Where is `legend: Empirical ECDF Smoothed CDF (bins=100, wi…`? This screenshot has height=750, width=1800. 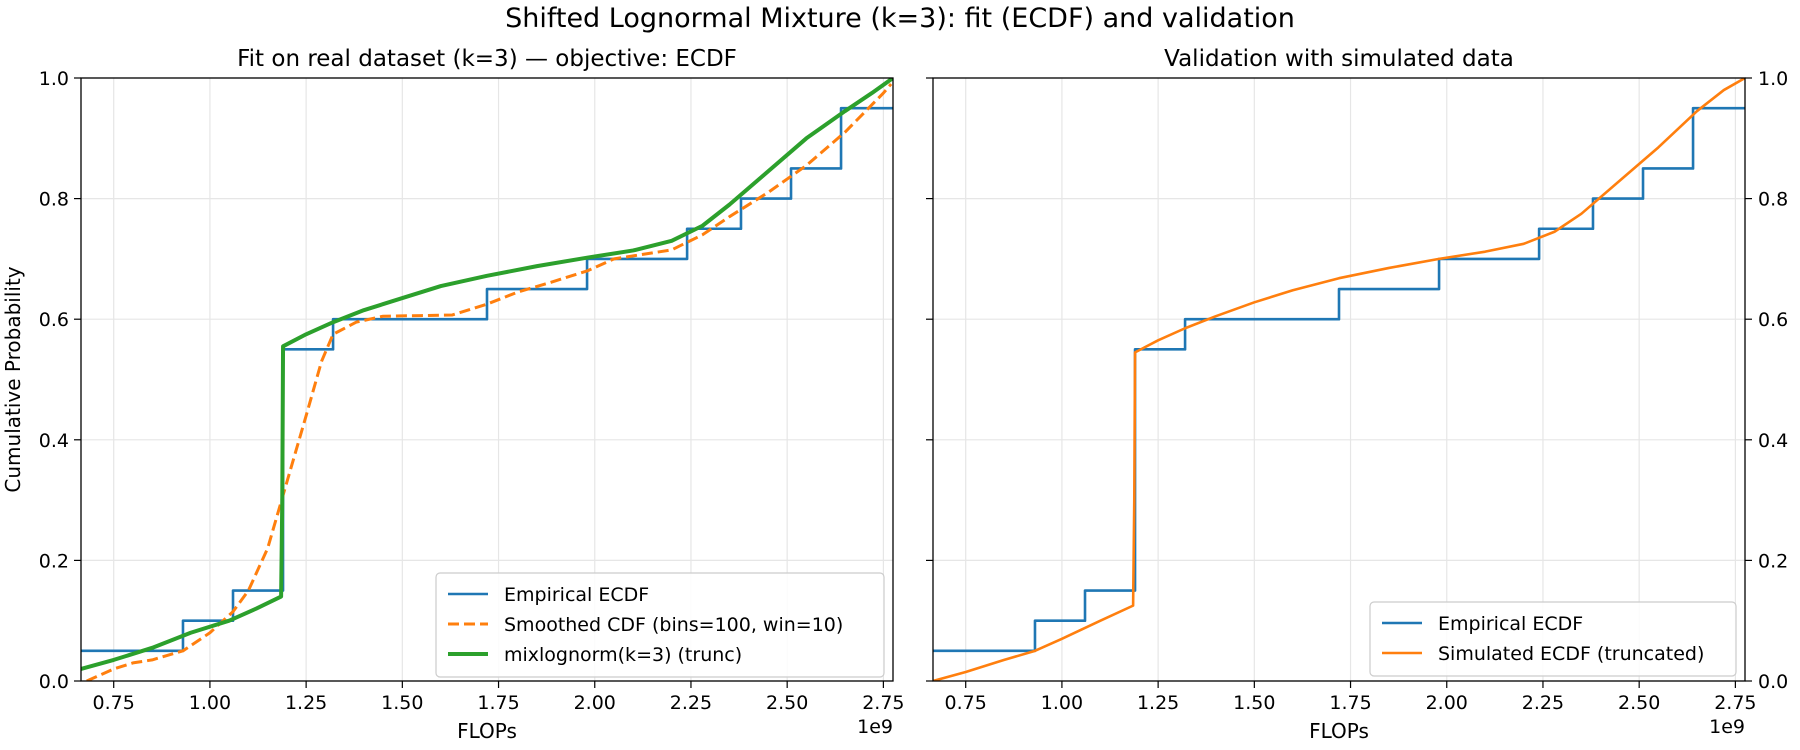 legend: Empirical ECDF Smoothed CDF (bins=100, wi… is located at coordinates (660, 625).